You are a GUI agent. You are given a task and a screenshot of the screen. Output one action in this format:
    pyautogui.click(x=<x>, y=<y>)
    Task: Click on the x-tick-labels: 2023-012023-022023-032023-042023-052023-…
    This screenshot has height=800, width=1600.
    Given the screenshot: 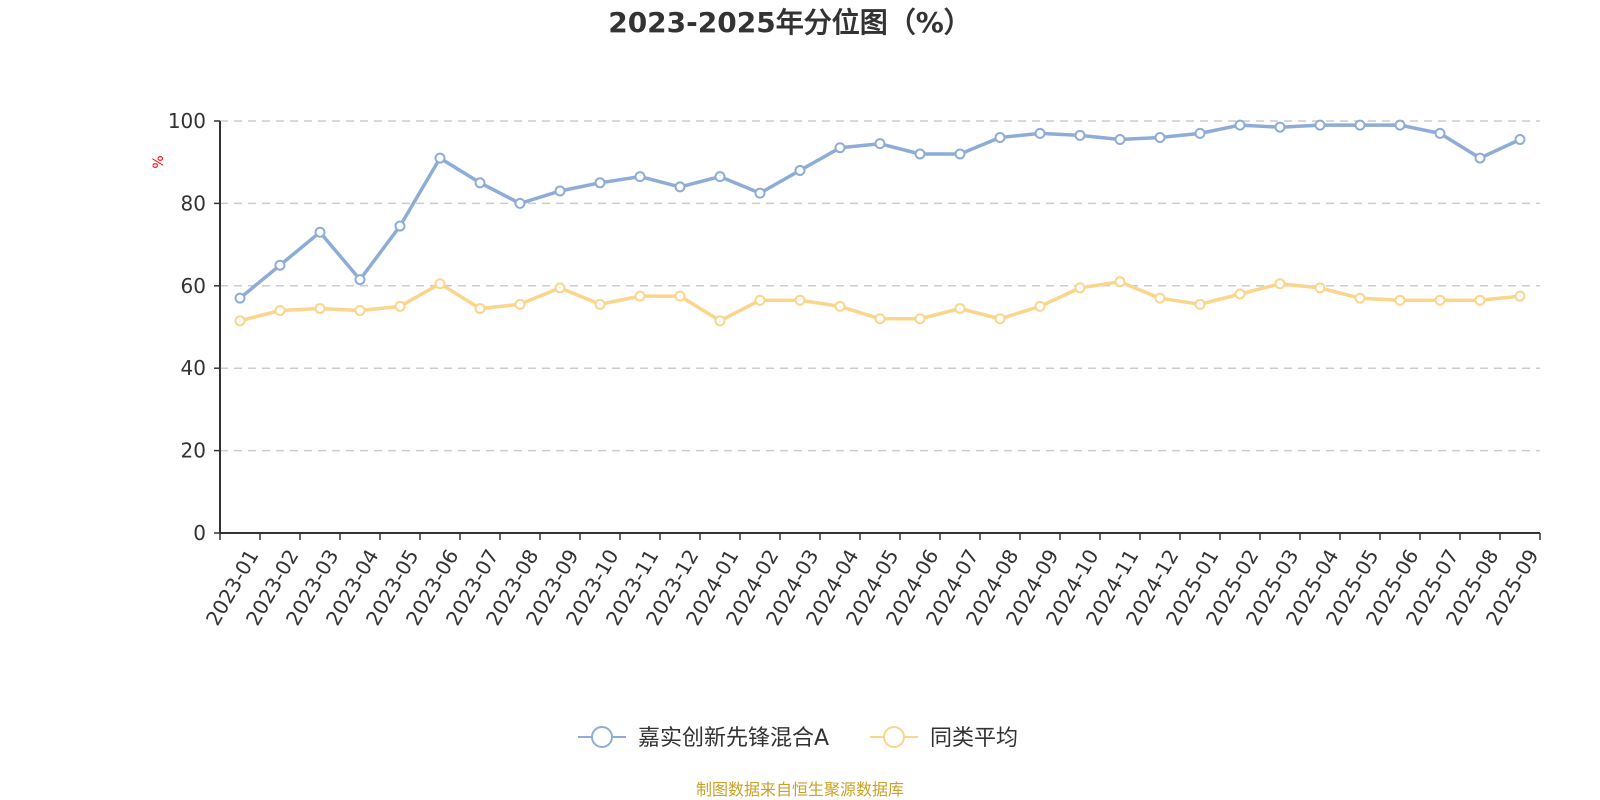 What is the action you would take?
    pyautogui.click(x=872, y=581)
    